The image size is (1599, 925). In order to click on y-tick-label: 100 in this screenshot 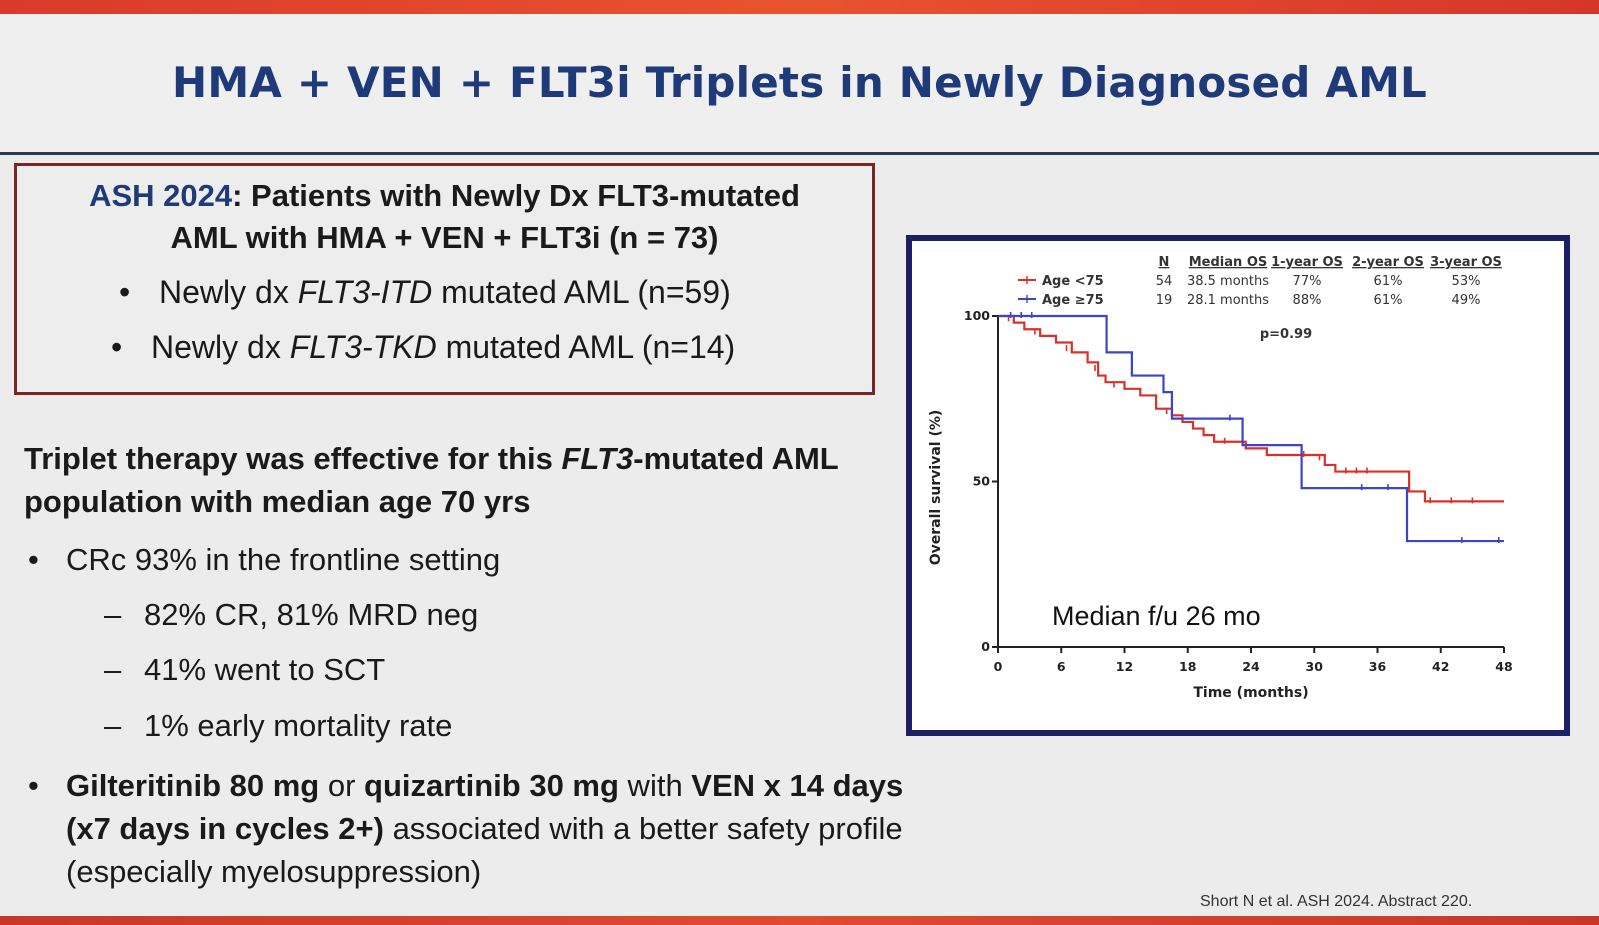, I will do `click(977, 315)`.